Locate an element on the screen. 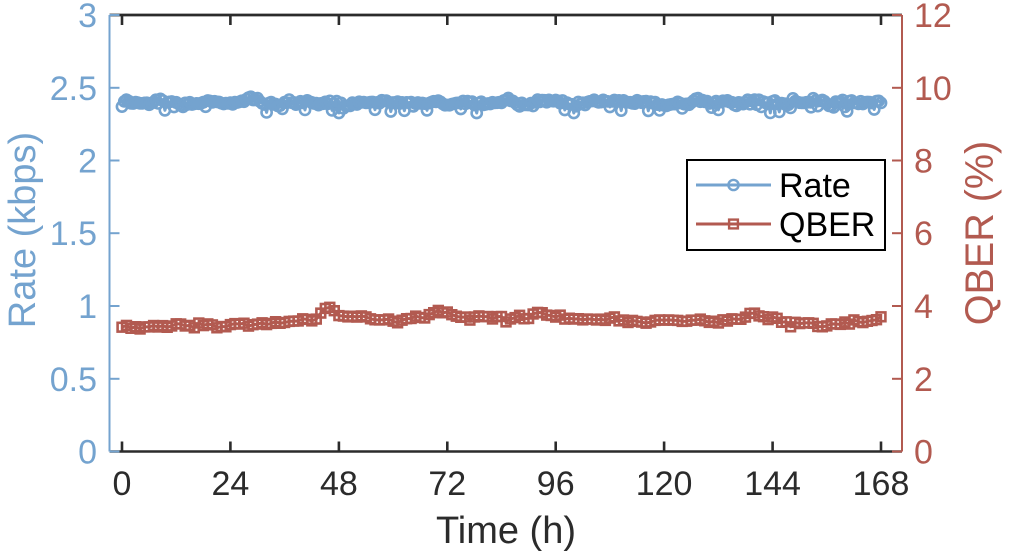 This screenshot has height=559, width=1010. svg-text: 4 is located at coordinates (923, 307).